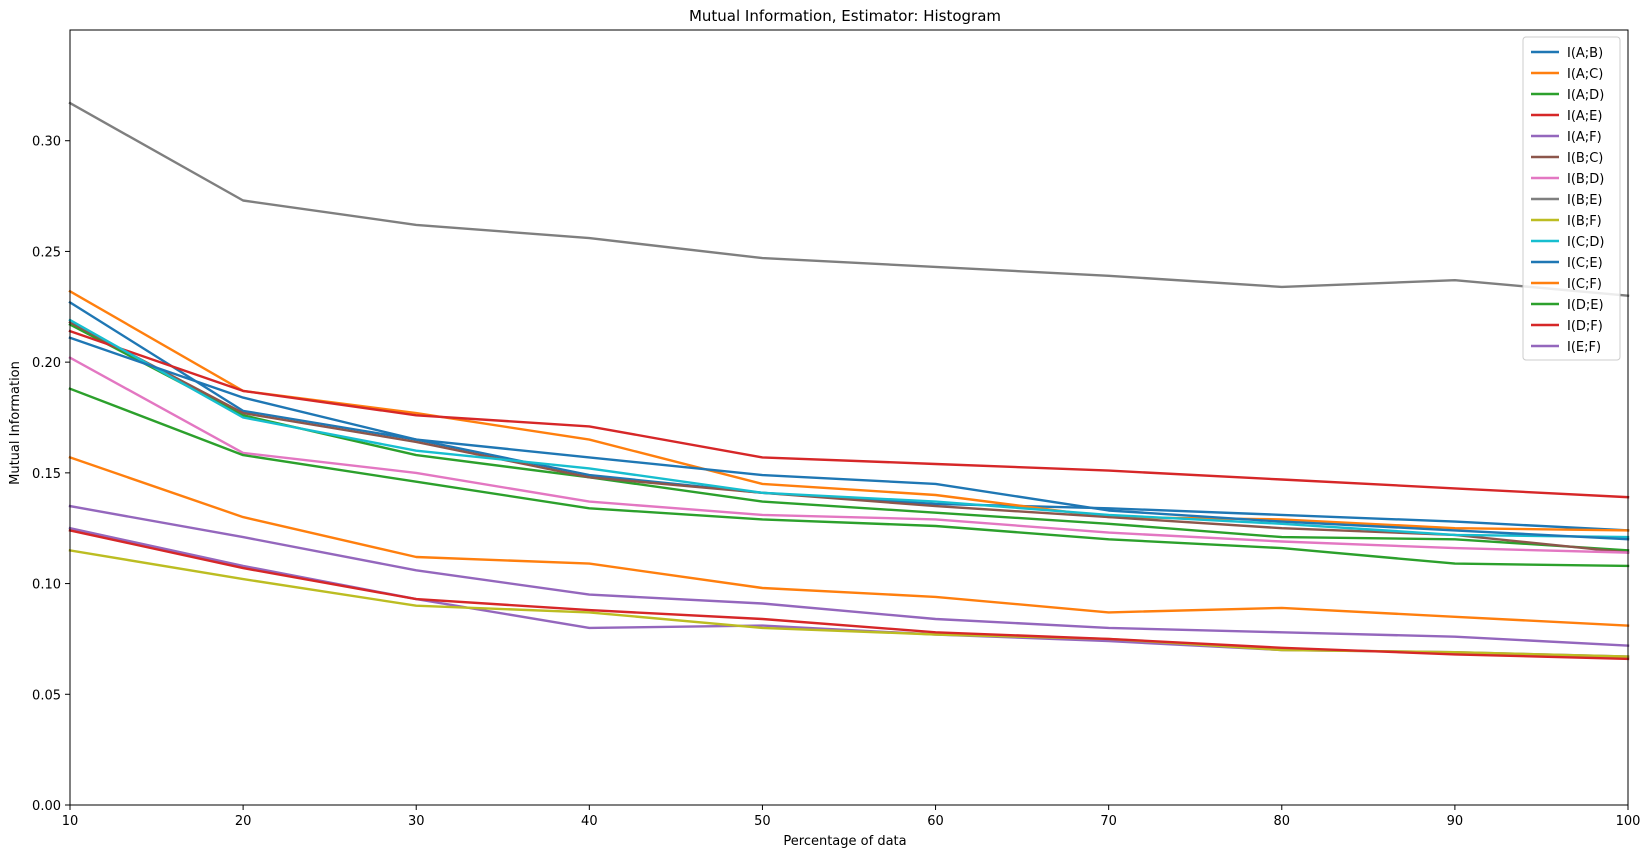 The image size is (1643, 853). I want to click on legend-label: I(D;E), so click(1585, 305).